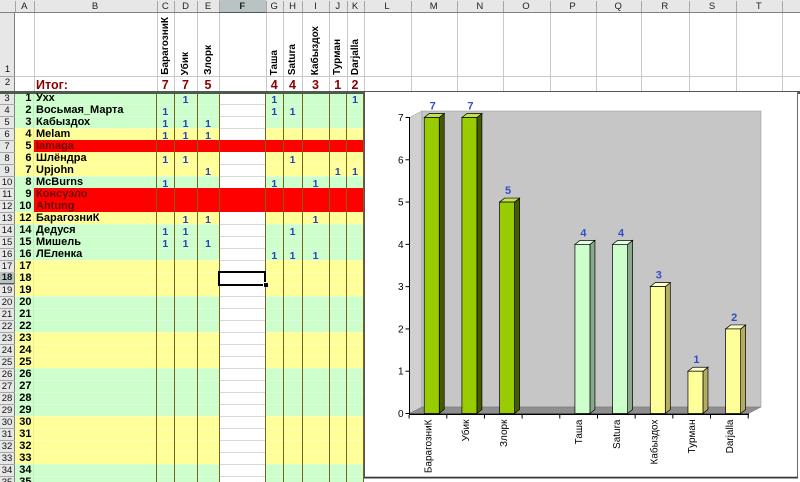 This screenshot has height=482, width=800. Describe the element at coordinates (466, 430) in the screenshot. I see `svg-text: Убик` at that location.